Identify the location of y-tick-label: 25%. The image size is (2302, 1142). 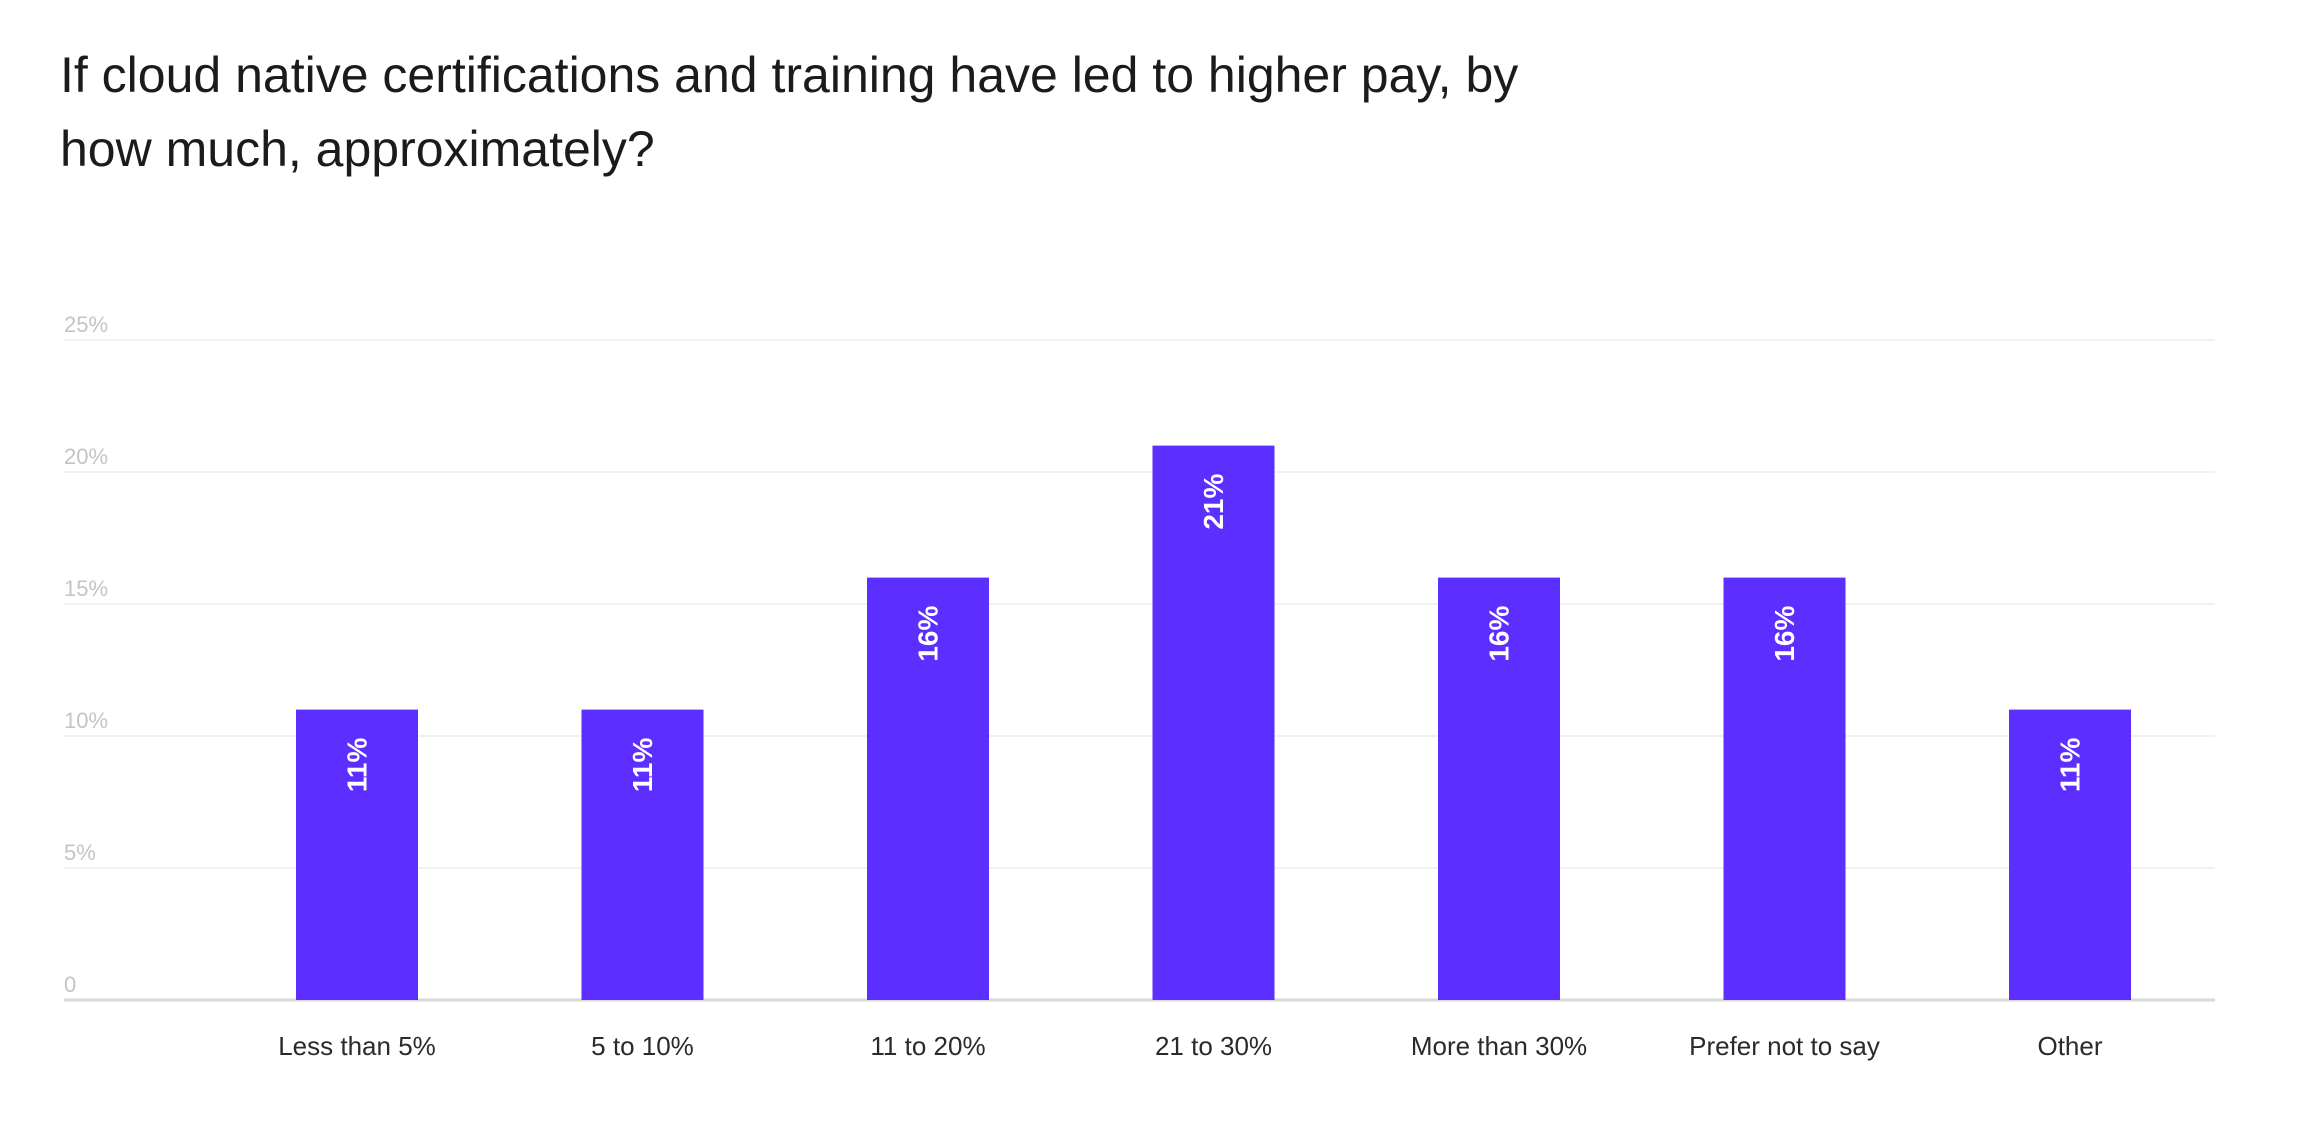
(86, 324).